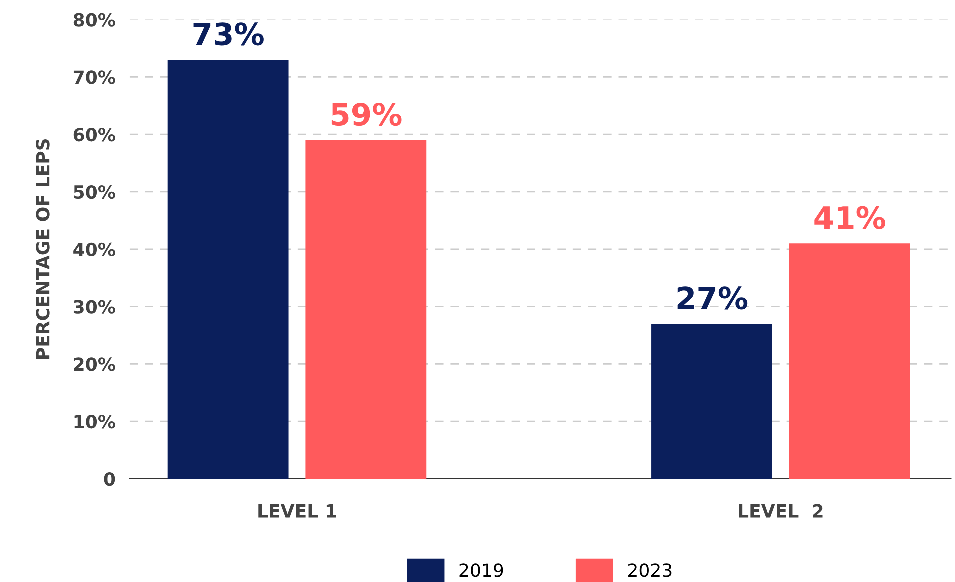  What do you see at coordinates (95, 365) in the screenshot?
I see `y-tick-label: 20%` at bounding box center [95, 365].